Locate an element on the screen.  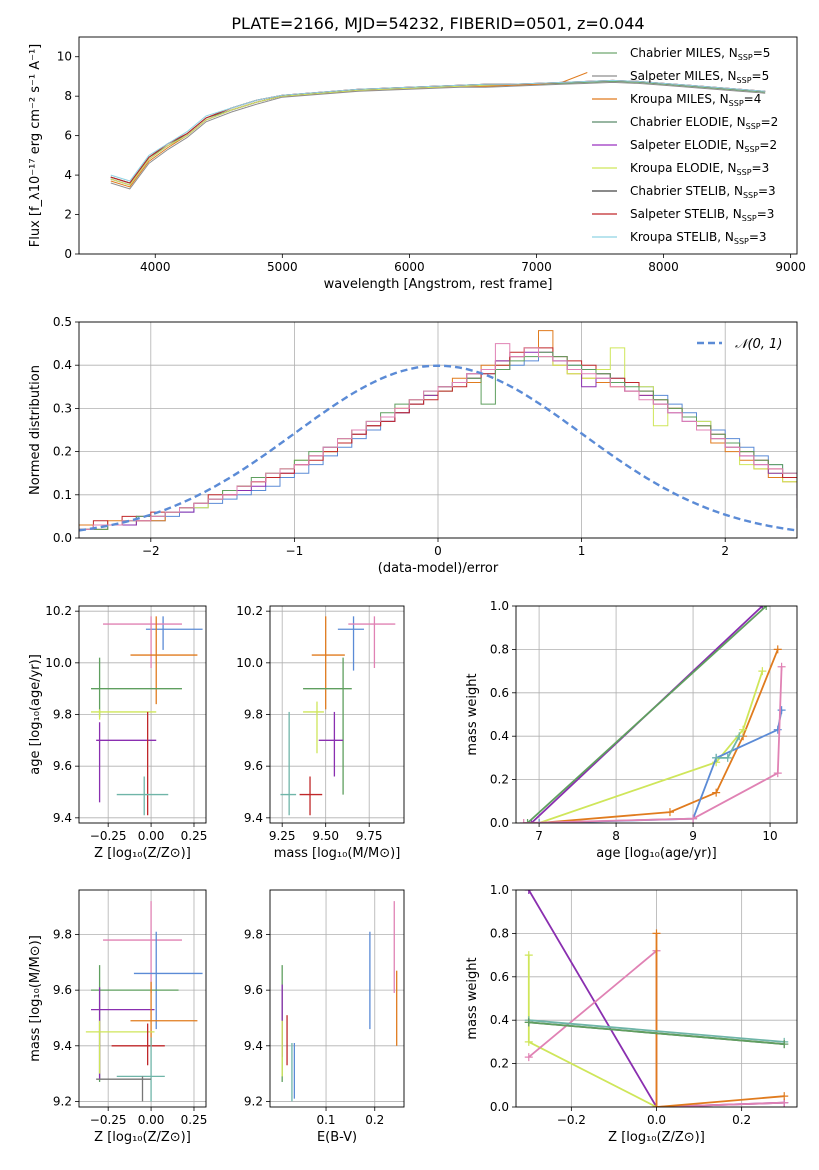
age_vs_Z-marks is located at coordinates (147, 716).